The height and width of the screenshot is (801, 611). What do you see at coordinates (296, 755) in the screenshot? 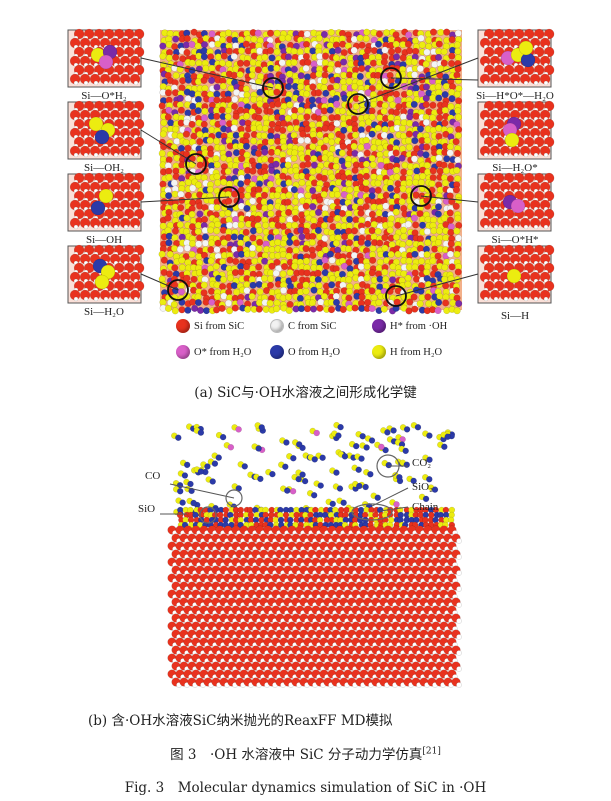
I see `figure-title-cn-text: 图 3 ·OH 水溶液中 SiC 分子动力学仿真` at bounding box center [296, 755].